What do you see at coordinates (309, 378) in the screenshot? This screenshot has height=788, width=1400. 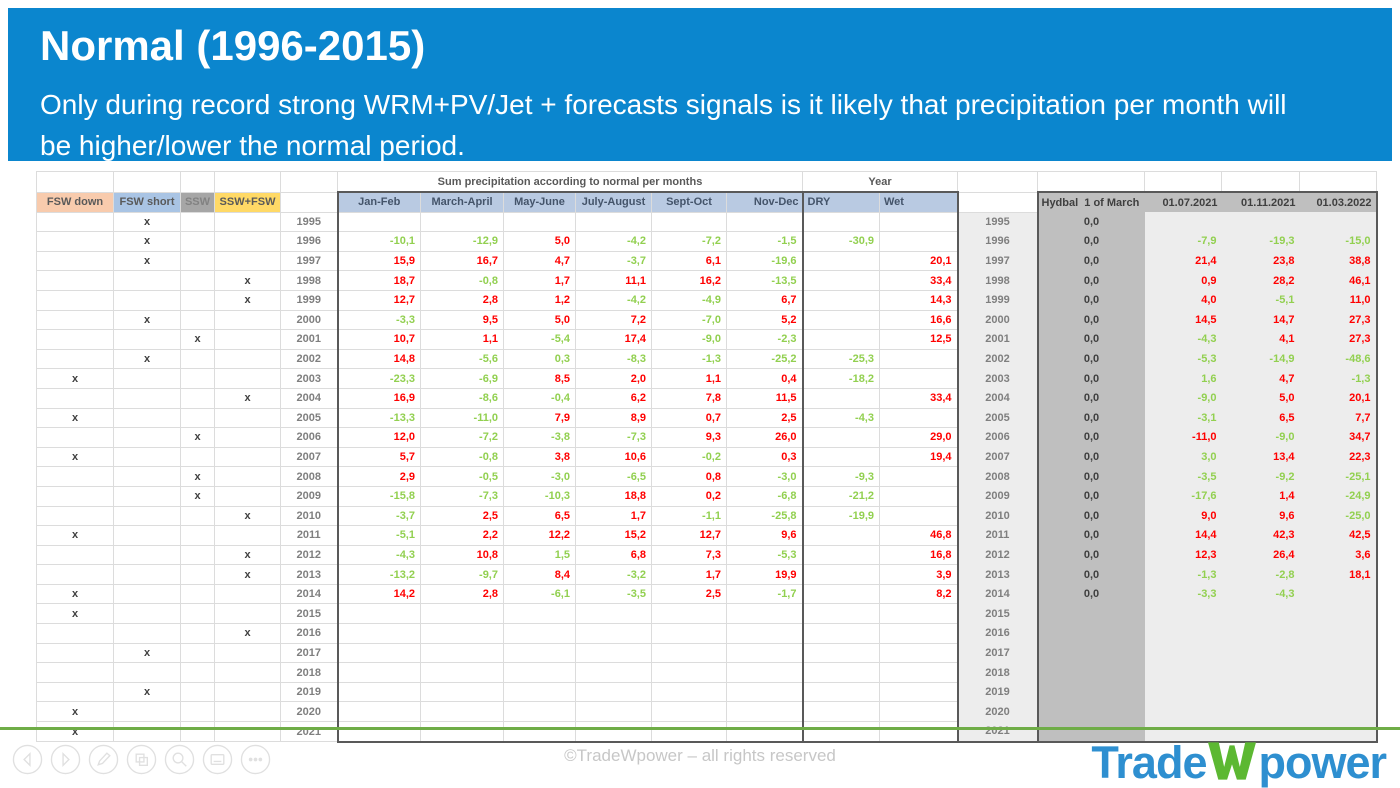 I see `year-left-cell: 2003` at bounding box center [309, 378].